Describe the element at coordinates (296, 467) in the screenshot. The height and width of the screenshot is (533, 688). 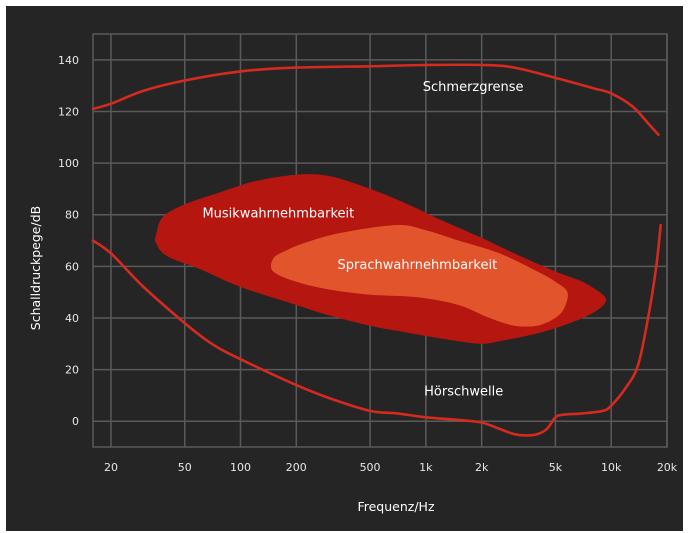
I see `x-tick-200: 200` at that location.